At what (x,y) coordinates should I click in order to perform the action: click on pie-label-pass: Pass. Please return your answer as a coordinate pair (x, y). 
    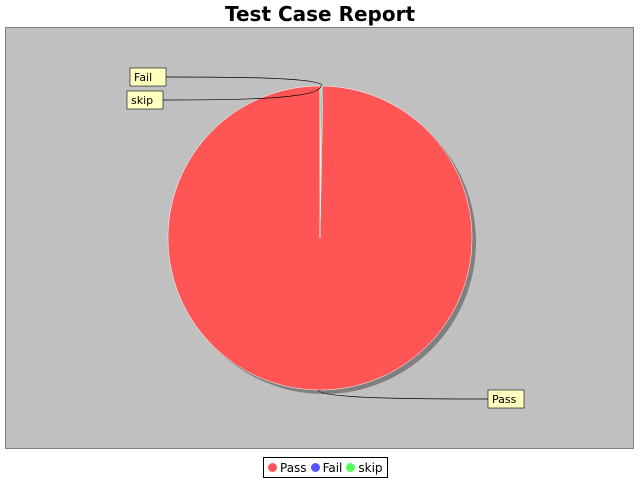
    Looking at the image, I should click on (504, 399).